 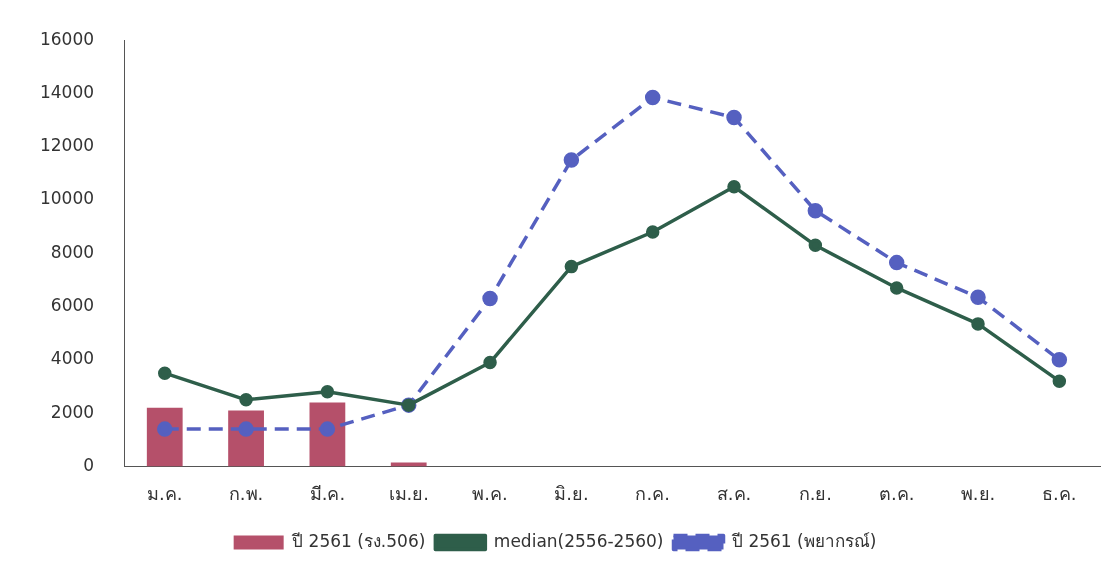 What do you see at coordinates (815, 493) in the screenshot?
I see `x-tick-label: ก.ย.` at bounding box center [815, 493].